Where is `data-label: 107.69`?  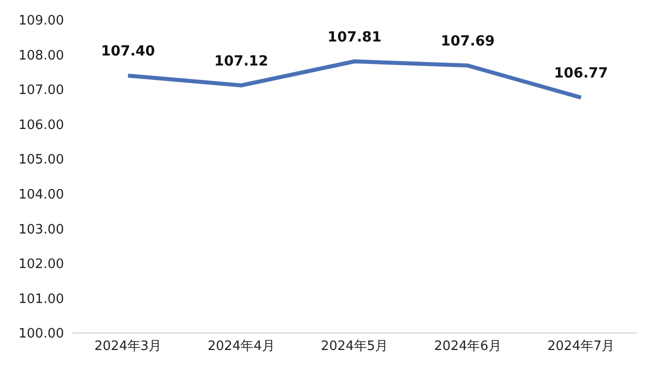 data-label: 107.69 is located at coordinates (467, 42).